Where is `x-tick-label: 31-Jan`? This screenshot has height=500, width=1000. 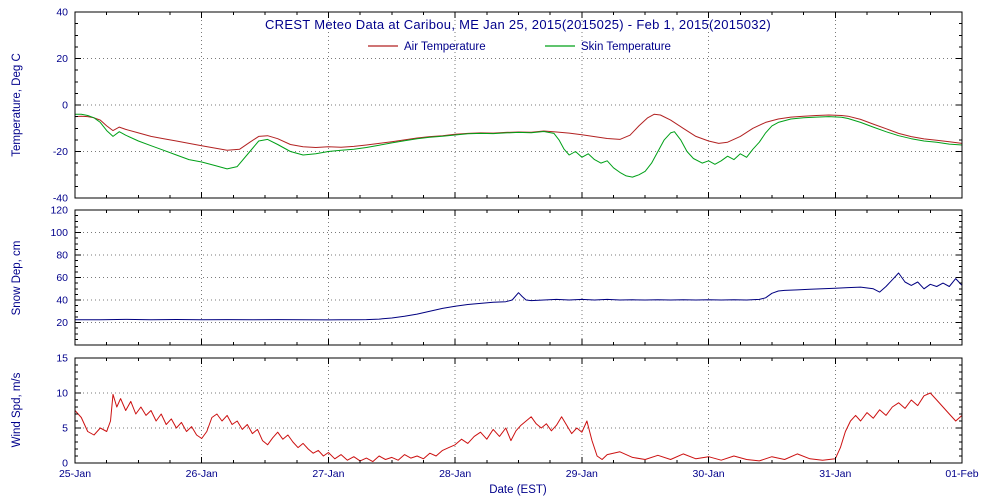
x-tick-label: 31-Jan is located at coordinates (835, 474).